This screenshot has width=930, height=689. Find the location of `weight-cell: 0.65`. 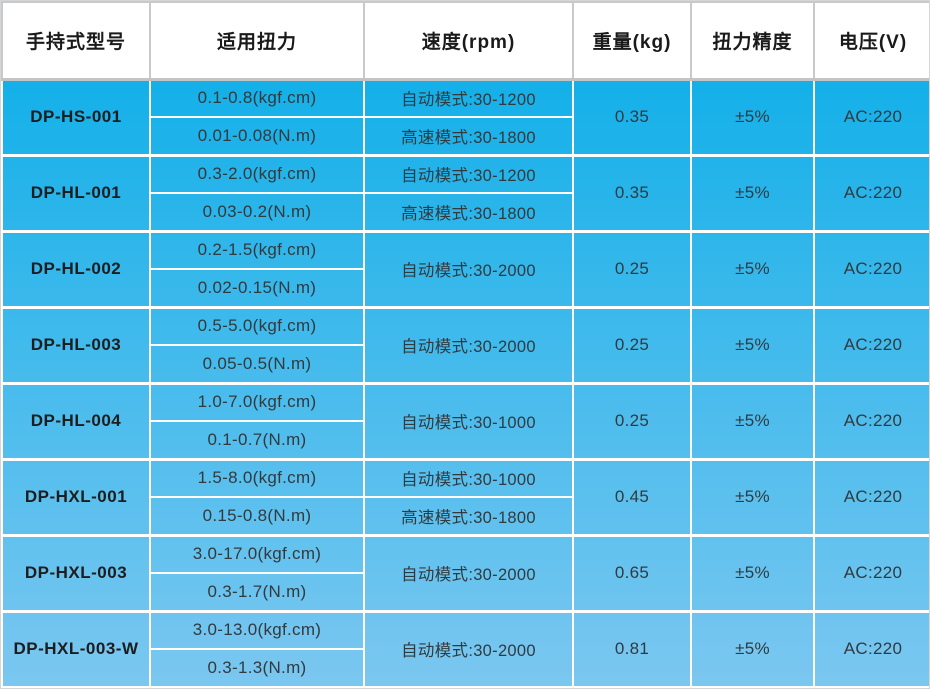

weight-cell: 0.65 is located at coordinates (632, 572).